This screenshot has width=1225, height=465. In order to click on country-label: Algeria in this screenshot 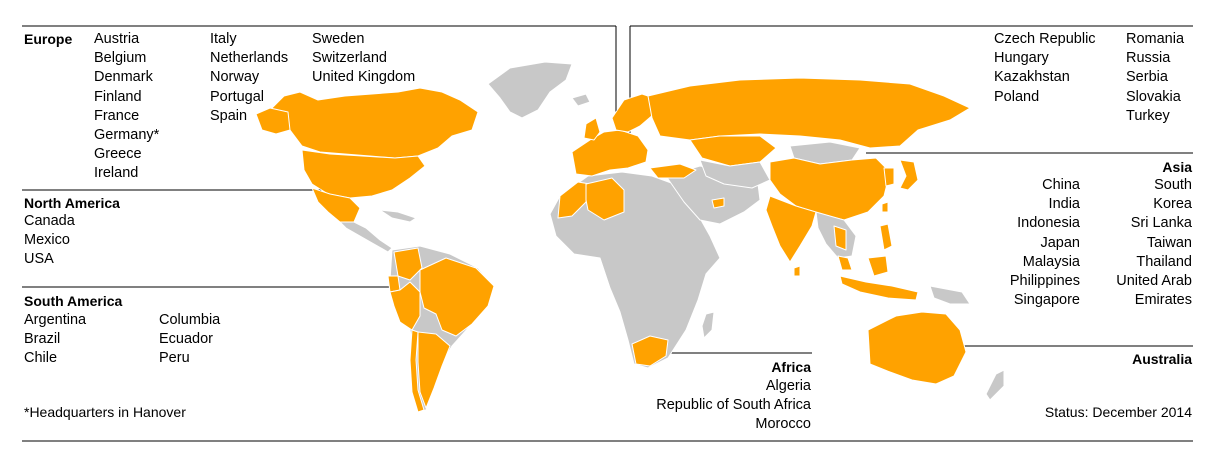, I will do `click(788, 386)`.